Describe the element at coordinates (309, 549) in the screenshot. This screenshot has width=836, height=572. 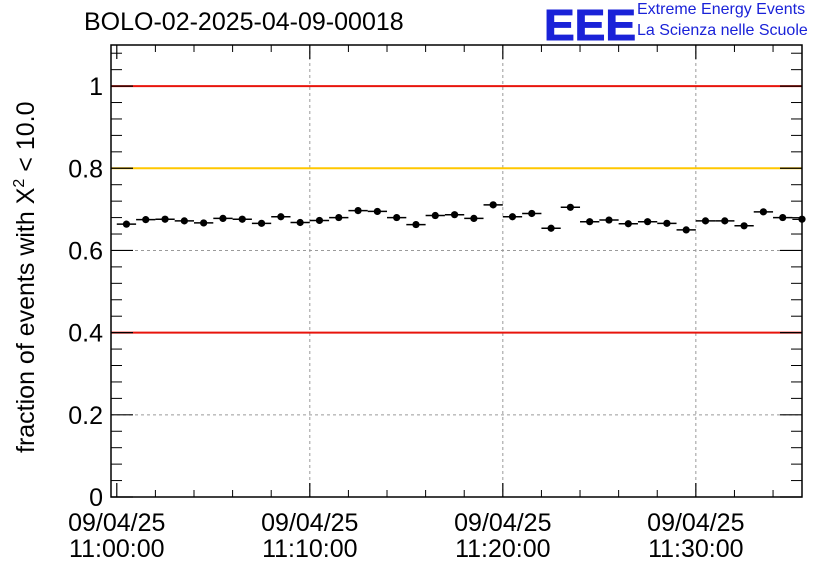
I see `x-tick-label-time: 11:10:00` at that location.